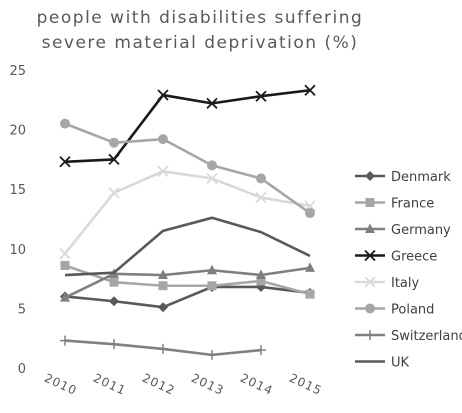  I want to click on series-greece, so click(187, 126).